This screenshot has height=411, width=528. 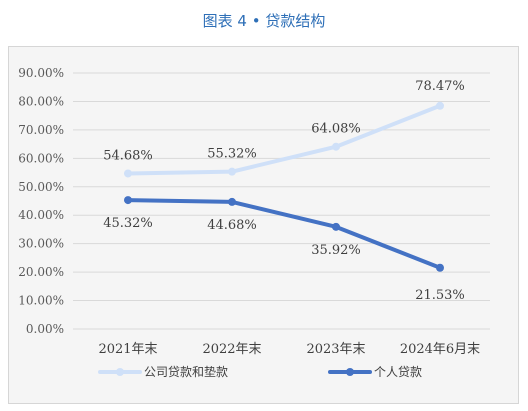 What do you see at coordinates (336, 129) in the screenshot?
I see `data-label: 64.08%` at bounding box center [336, 129].